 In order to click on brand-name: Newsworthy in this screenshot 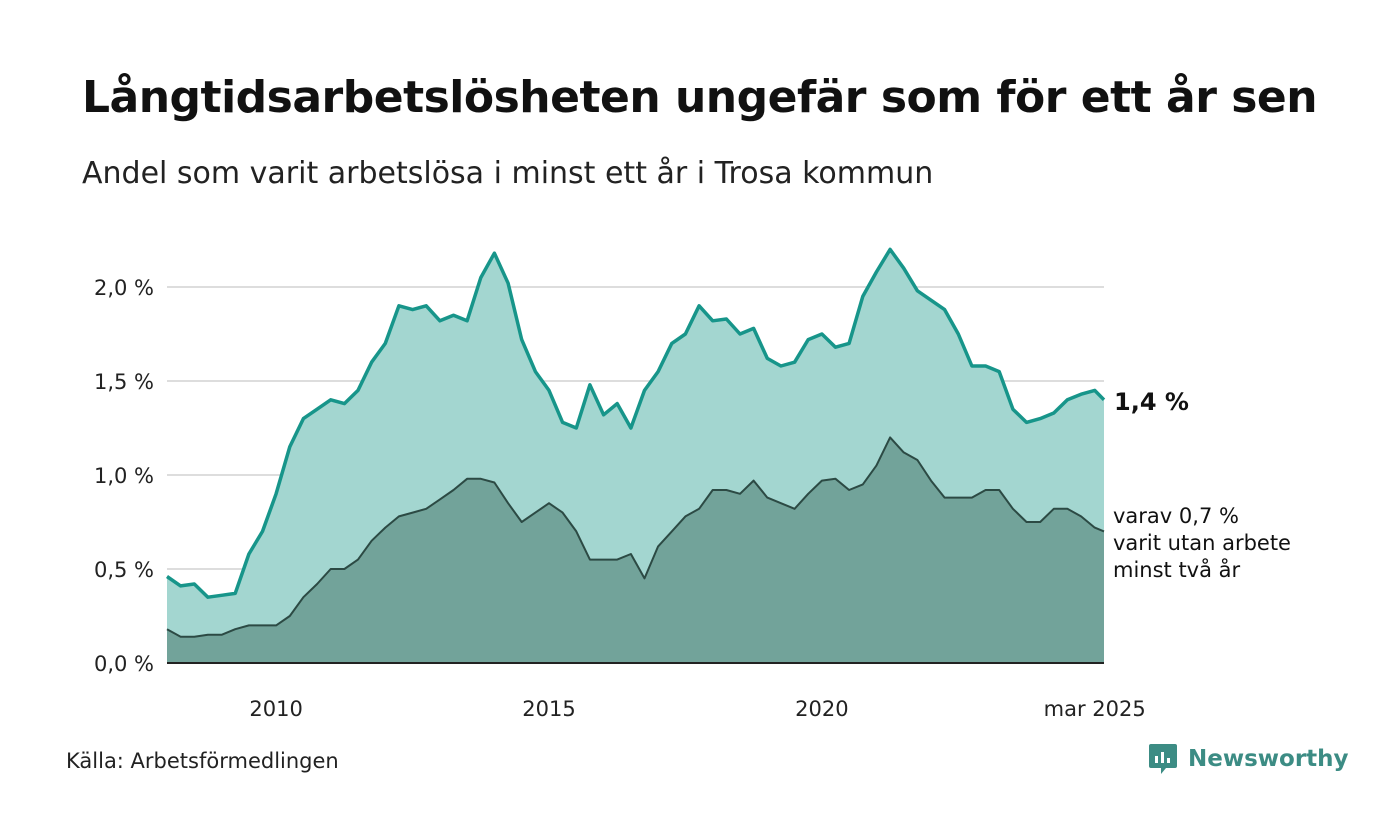, I will do `click(1268, 759)`.